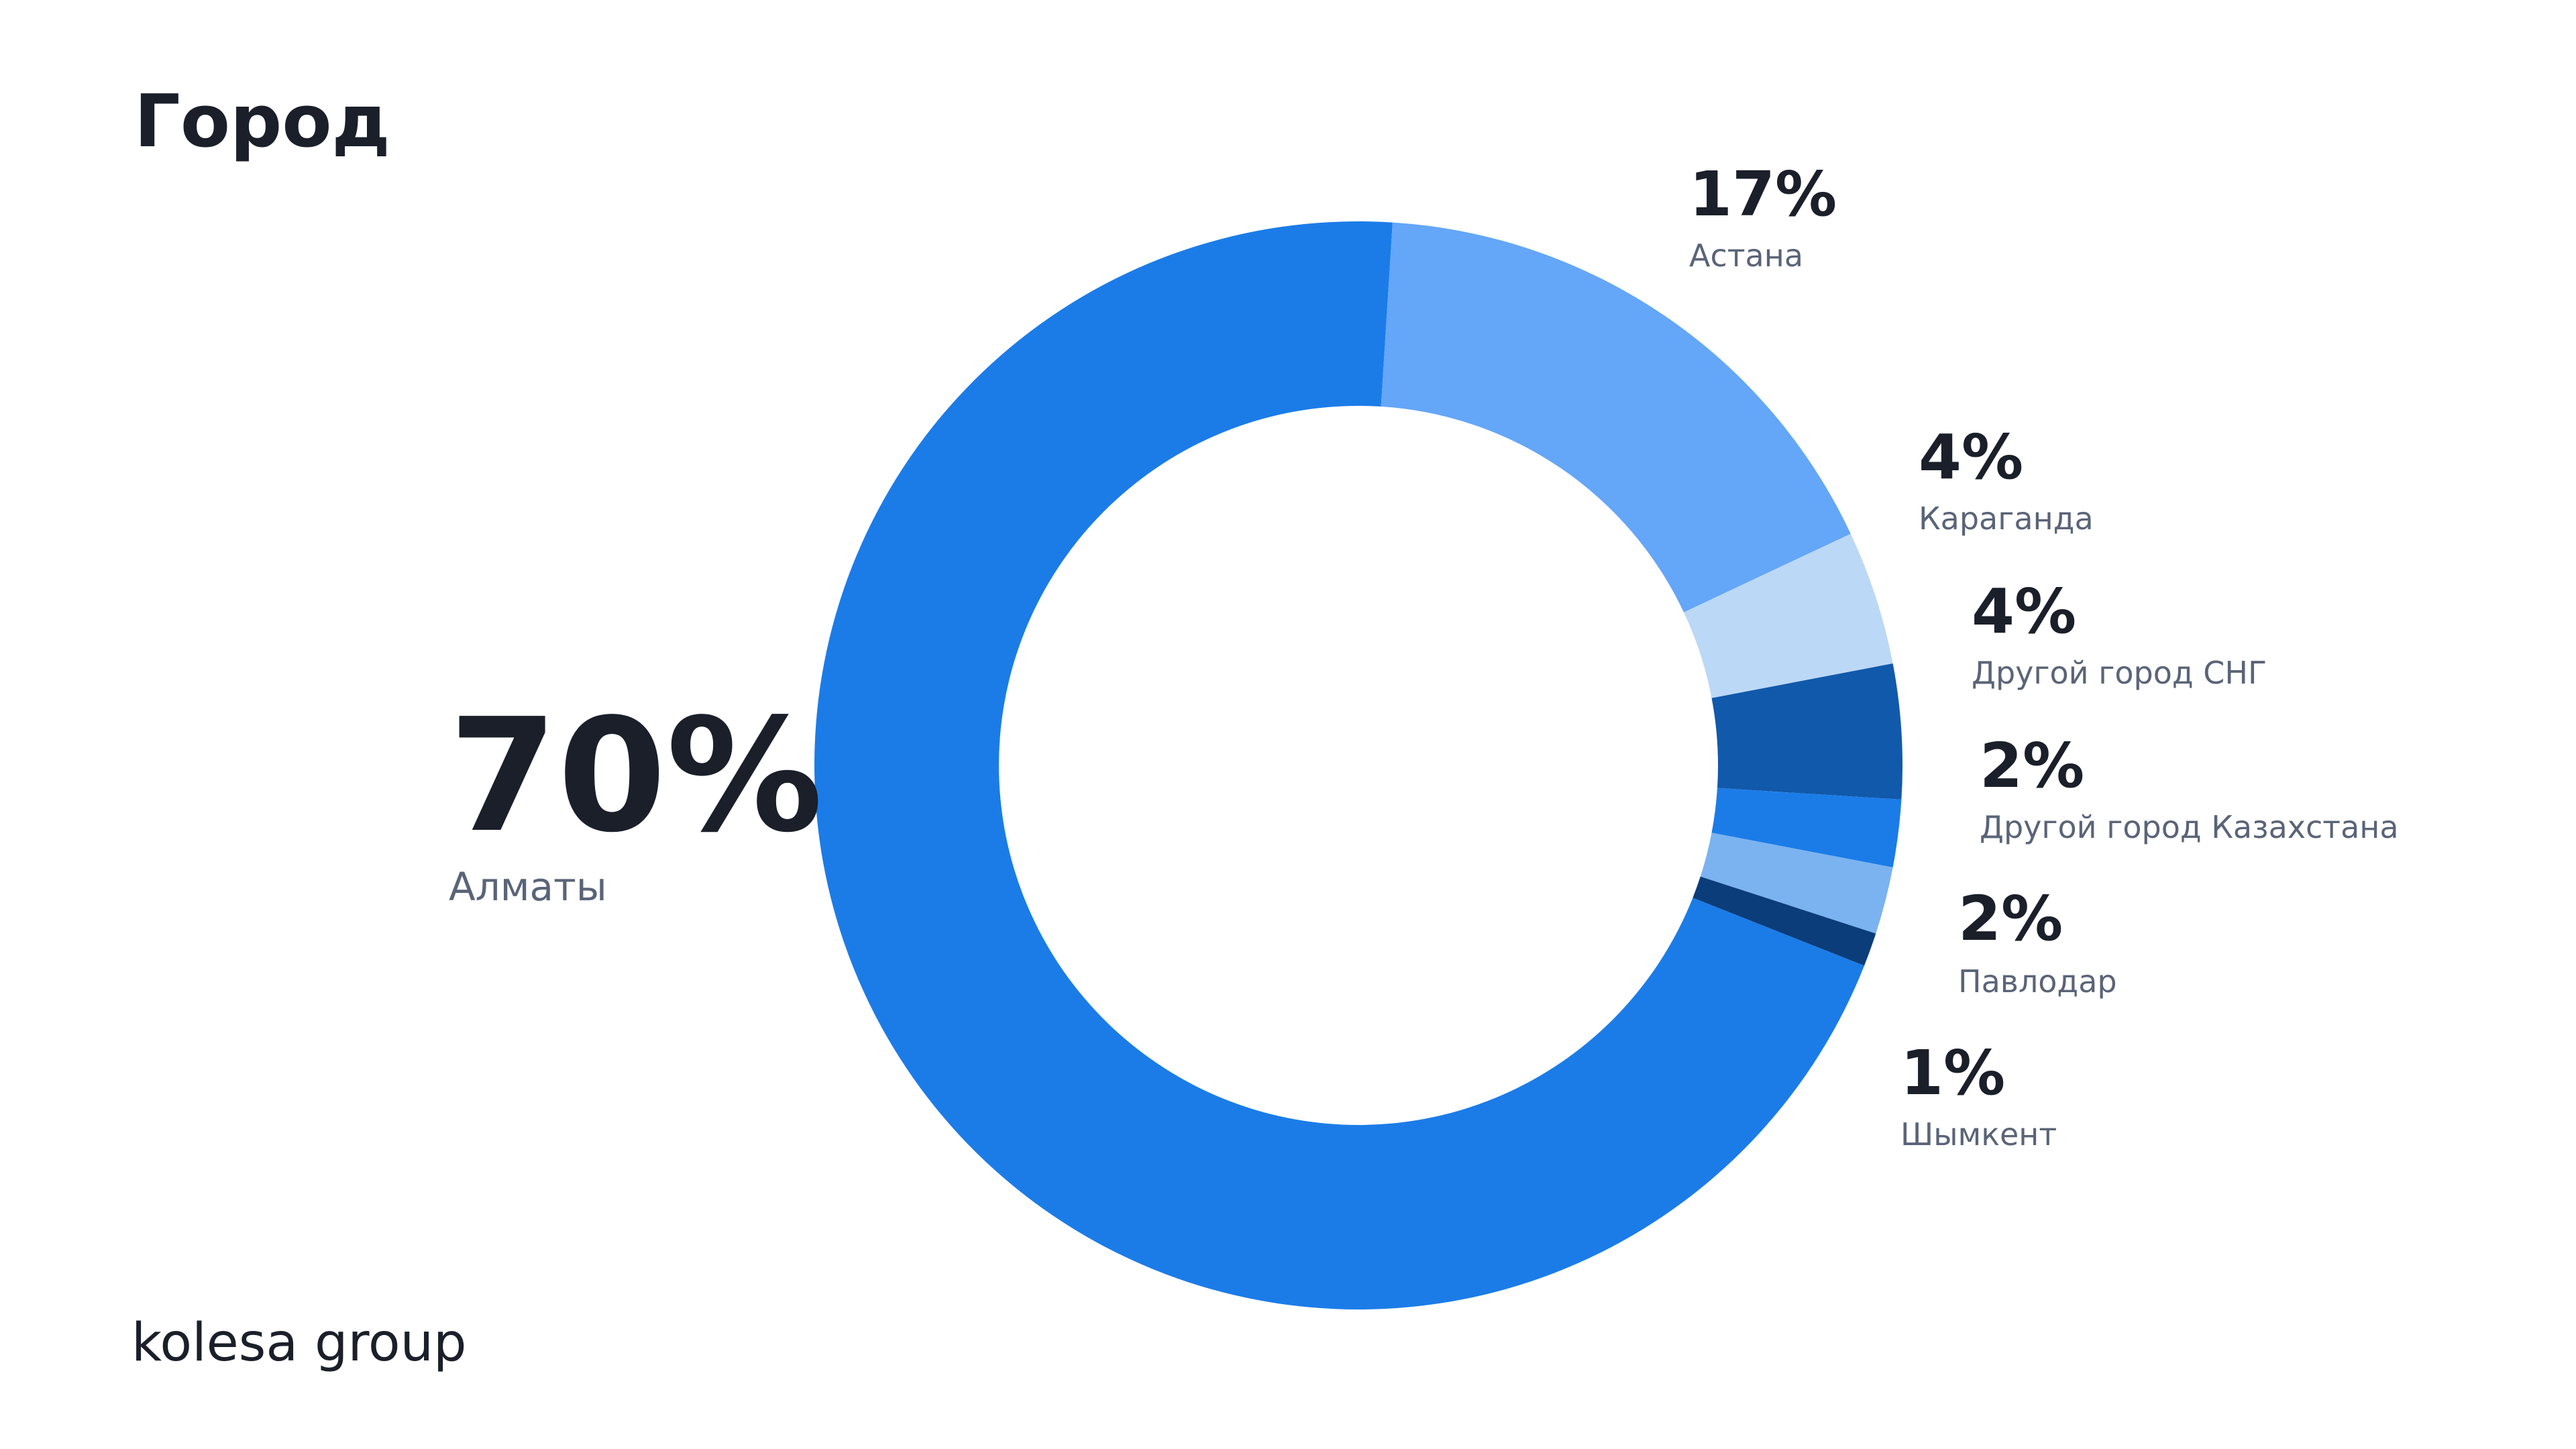 The height and width of the screenshot is (1449, 2576). I want to click on category-label: Другой город Казахстана, so click(2189, 827).